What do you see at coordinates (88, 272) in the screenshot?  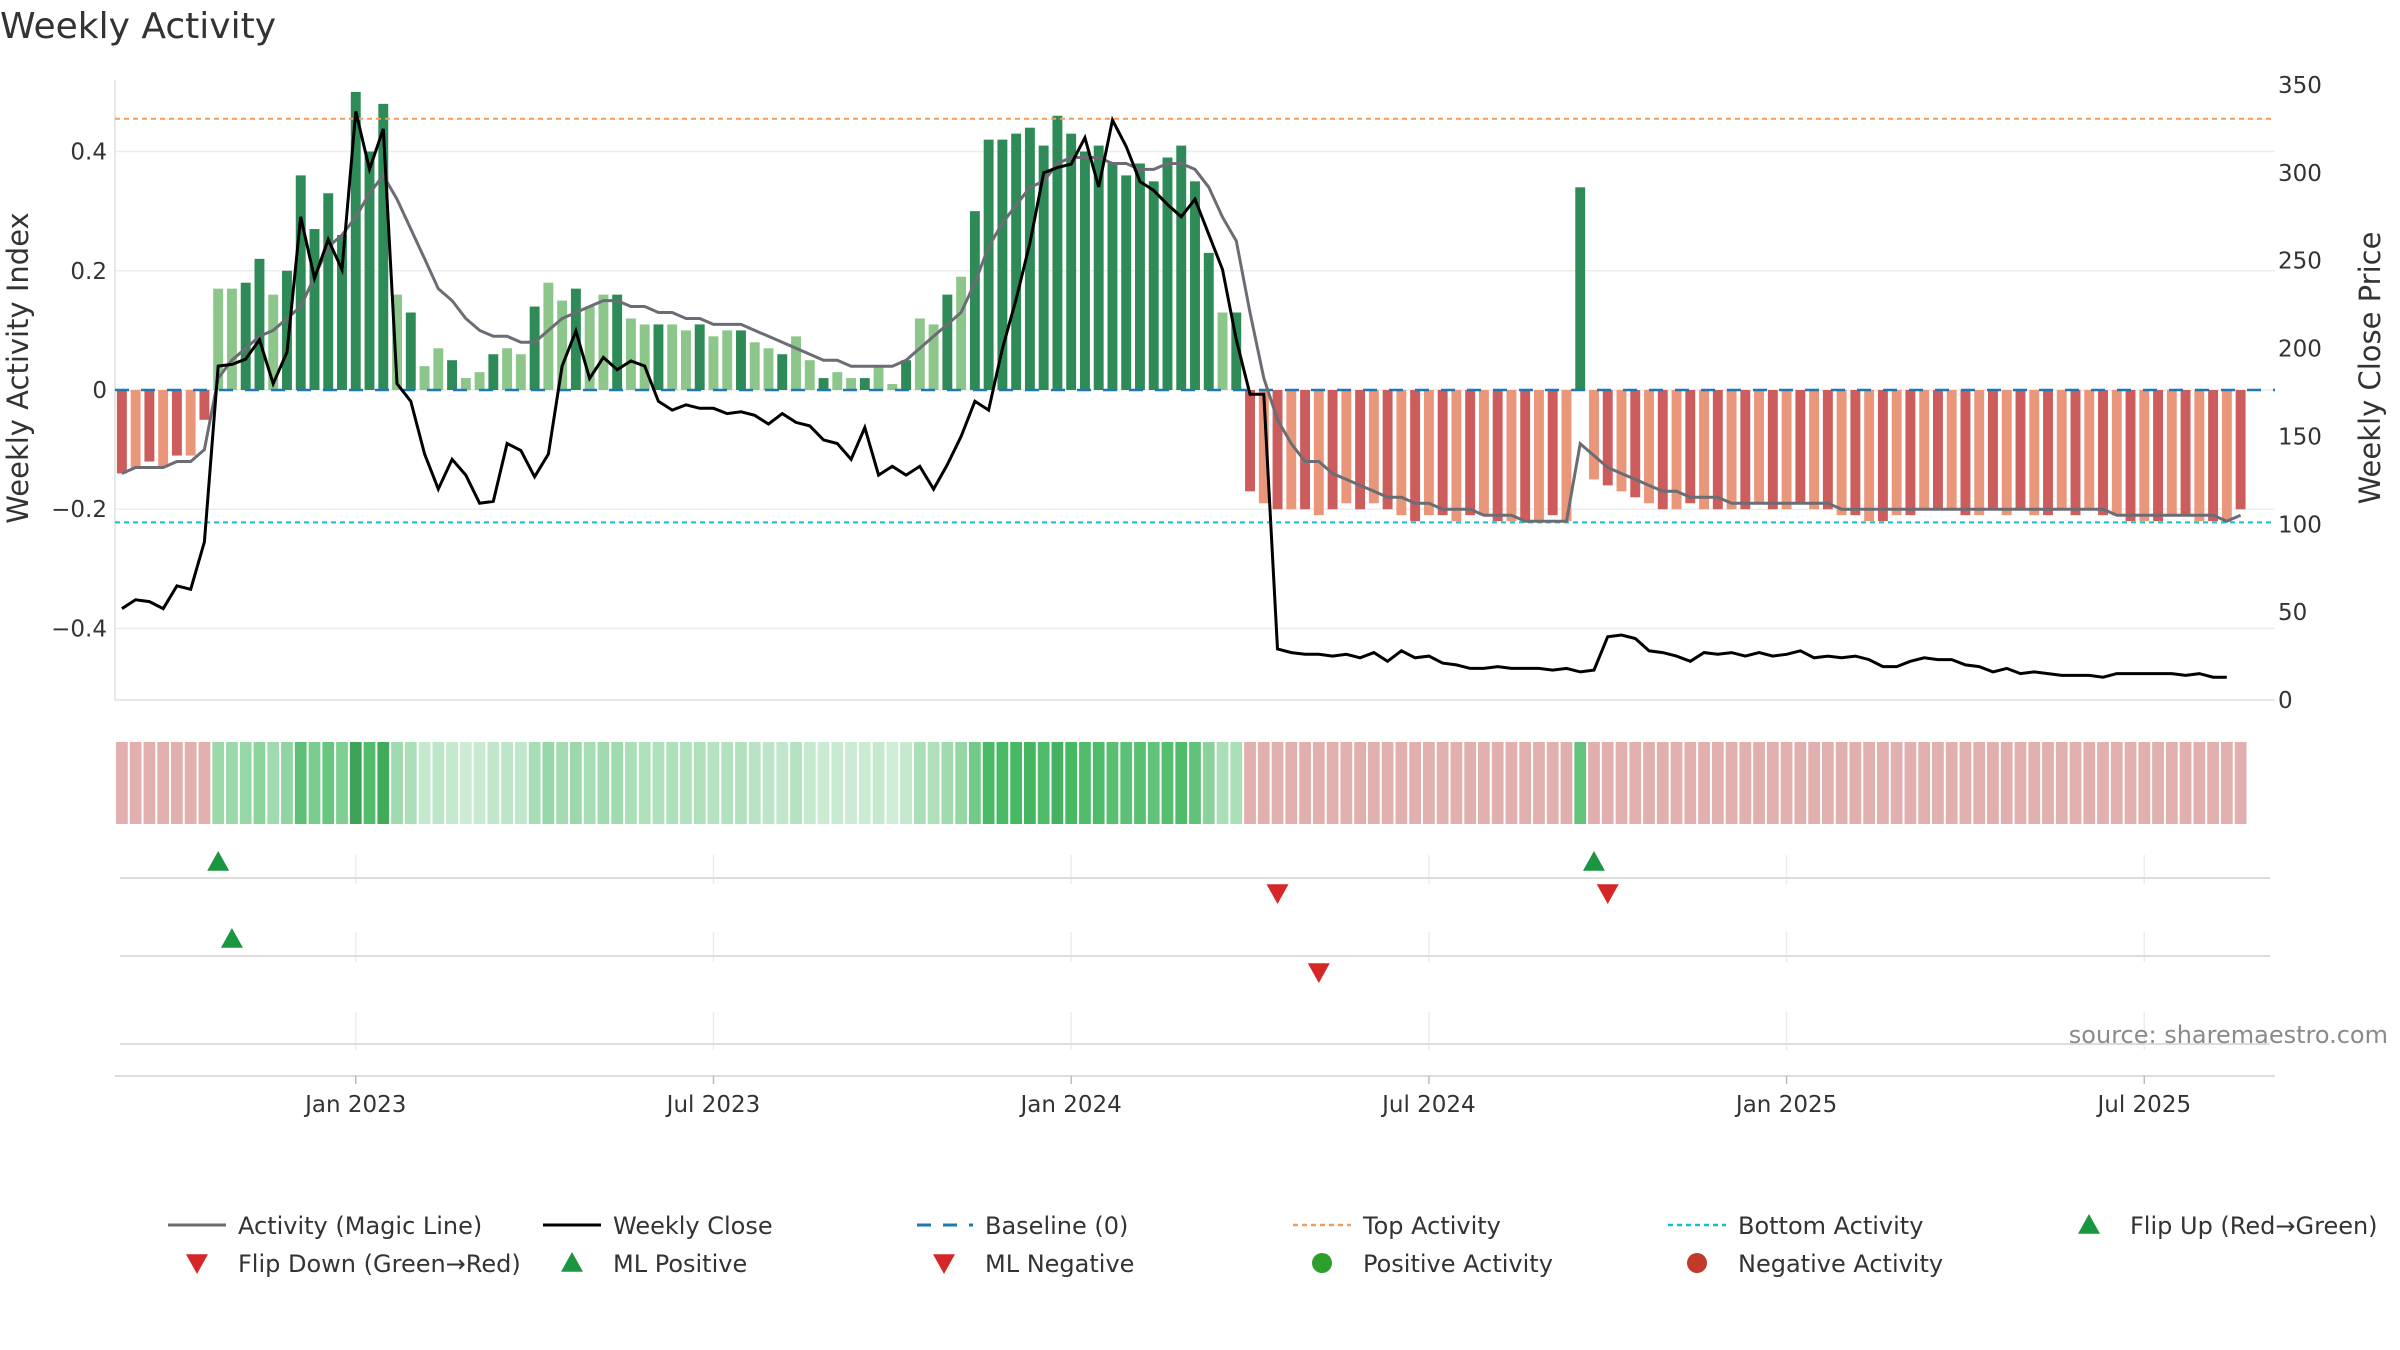 I see `y-left-tick-label: 0.2` at bounding box center [88, 272].